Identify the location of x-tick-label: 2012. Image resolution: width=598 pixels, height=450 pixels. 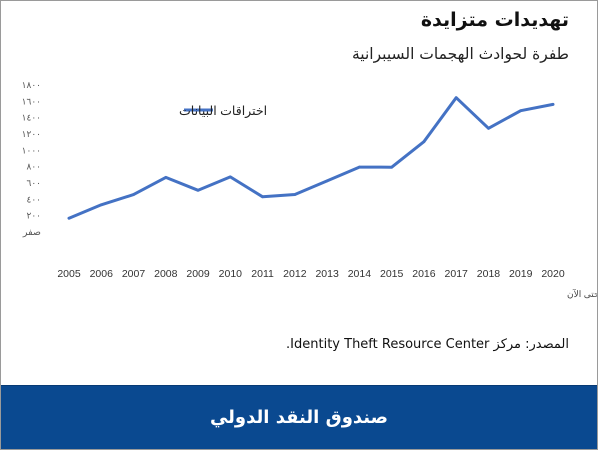
(295, 274).